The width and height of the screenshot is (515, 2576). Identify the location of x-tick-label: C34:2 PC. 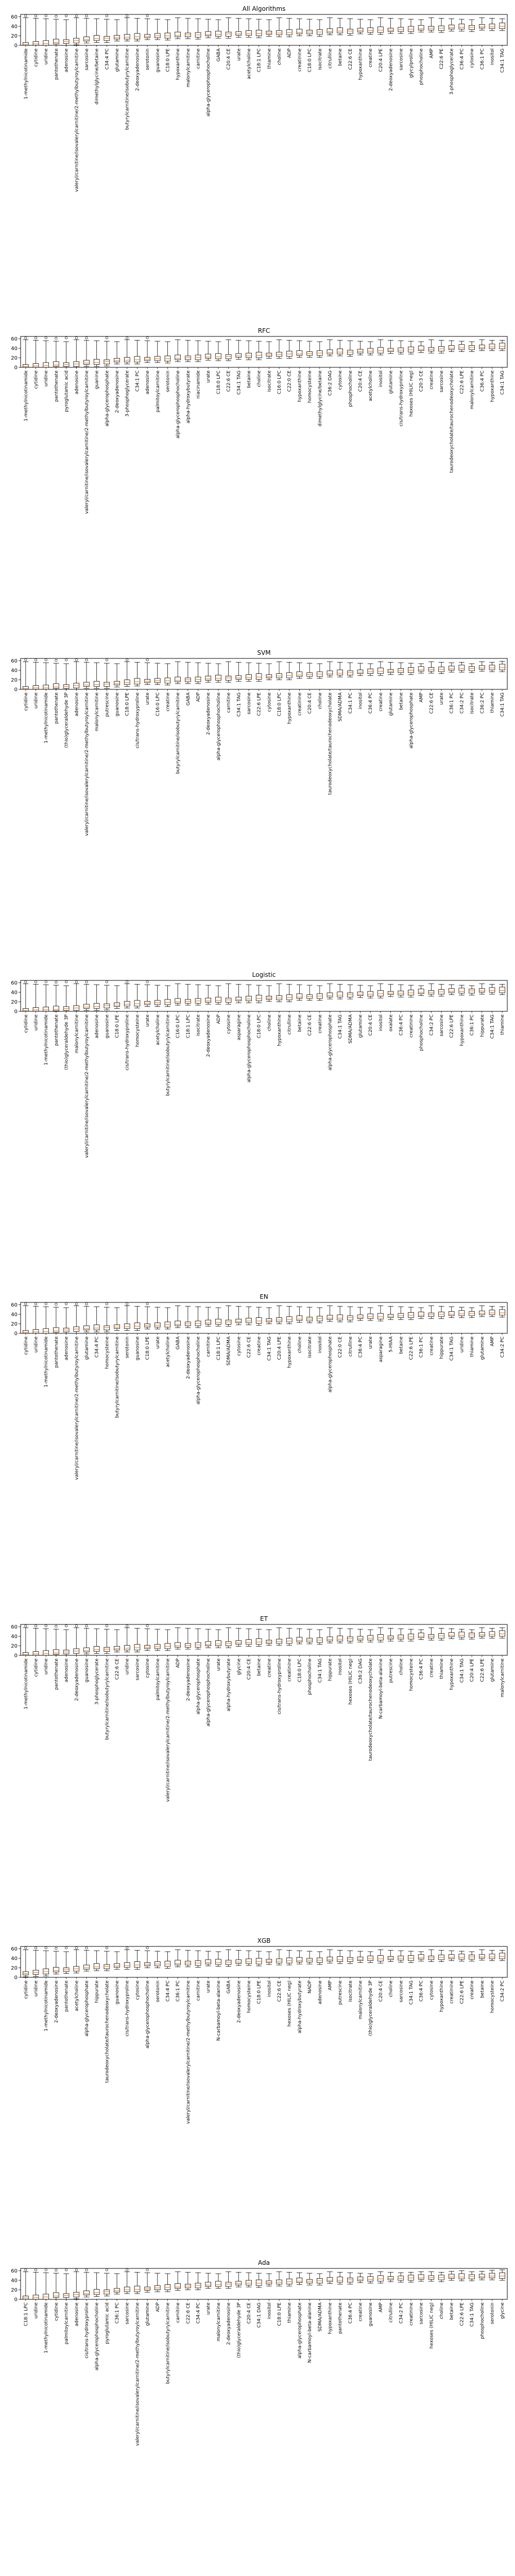
(431, 1025).